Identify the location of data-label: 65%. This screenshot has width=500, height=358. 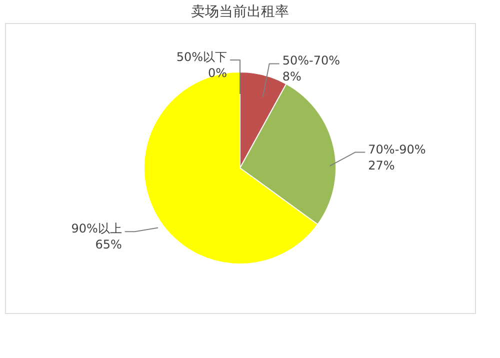
(108, 245).